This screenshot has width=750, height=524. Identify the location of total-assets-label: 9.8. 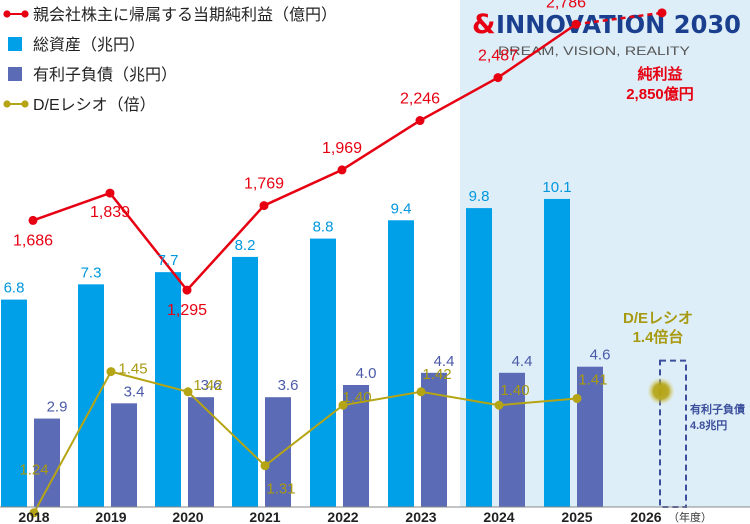
(479, 196).